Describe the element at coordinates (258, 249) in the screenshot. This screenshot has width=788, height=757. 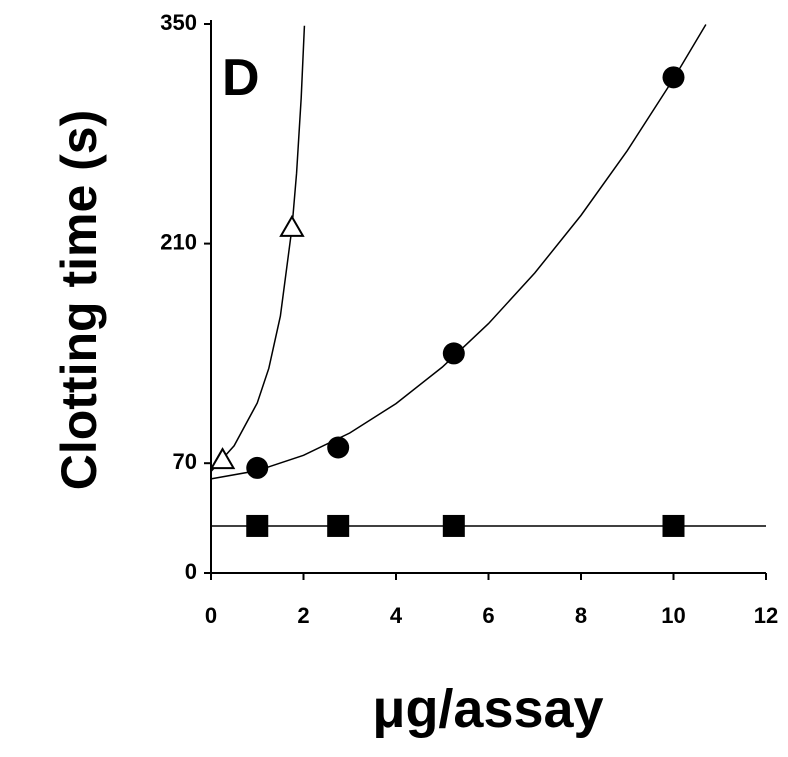
I see `fit-line` at that location.